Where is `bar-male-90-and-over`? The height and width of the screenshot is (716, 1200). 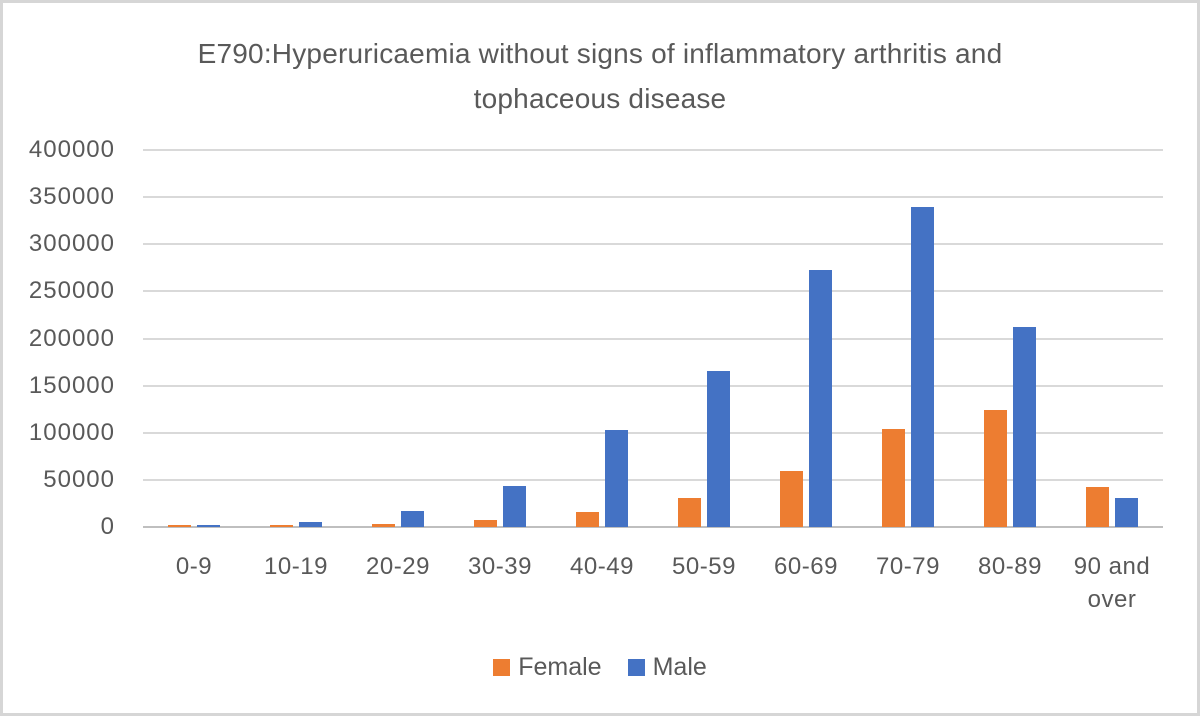
bar-male-90-and-over is located at coordinates (1126, 512).